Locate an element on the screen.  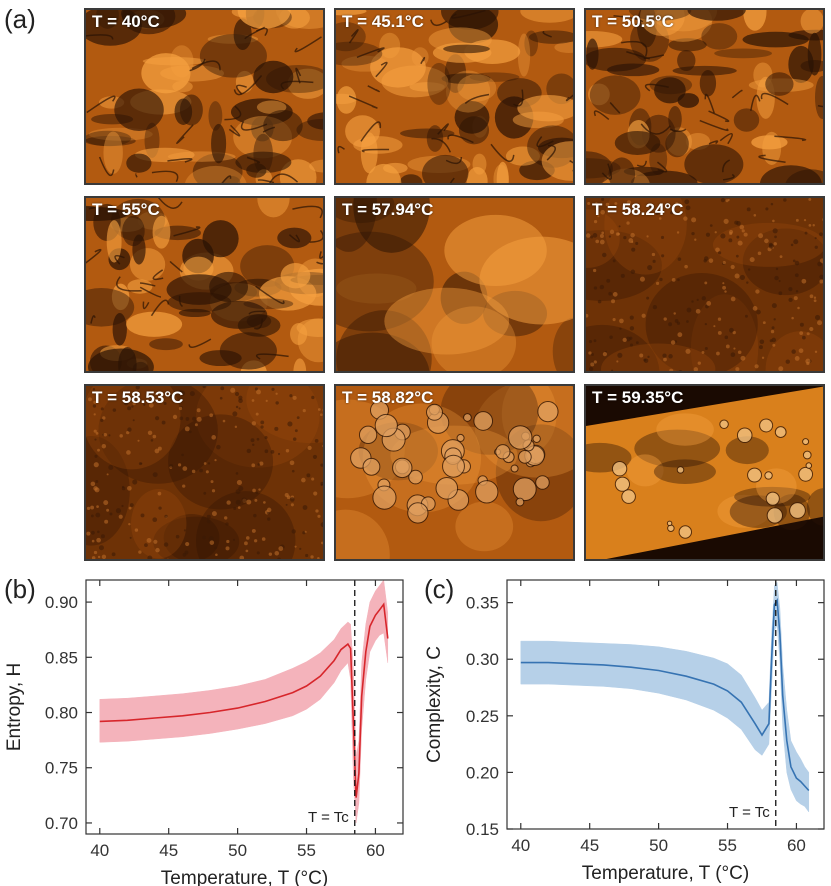
micrograph-5: T = 57.94°C is located at coordinates (454, 284).